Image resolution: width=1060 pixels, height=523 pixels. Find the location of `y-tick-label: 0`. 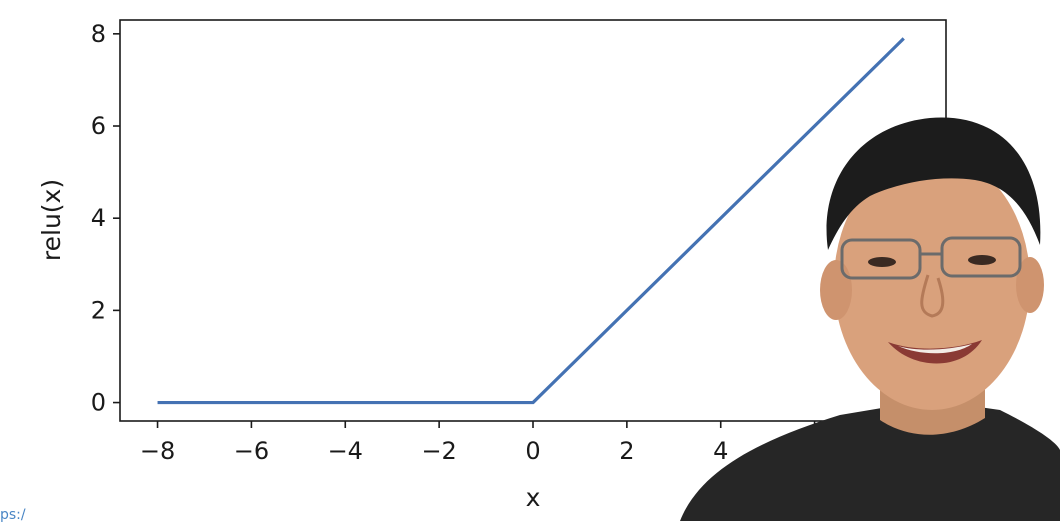

y-tick-label: 0 is located at coordinates (98, 403).